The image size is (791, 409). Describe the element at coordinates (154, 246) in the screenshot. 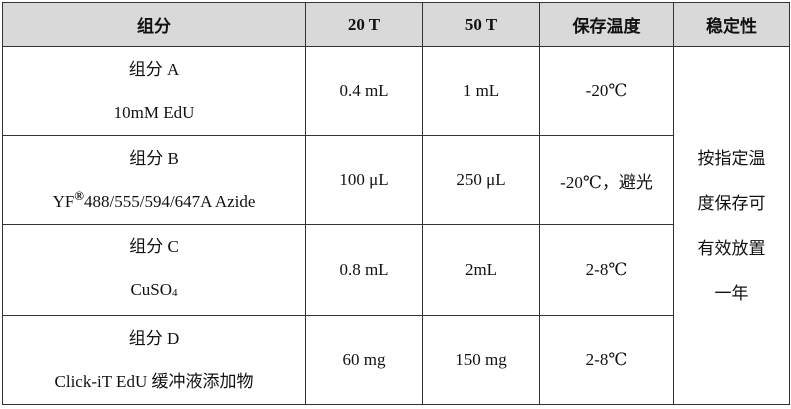

I see `component-name: 组分 C` at that location.